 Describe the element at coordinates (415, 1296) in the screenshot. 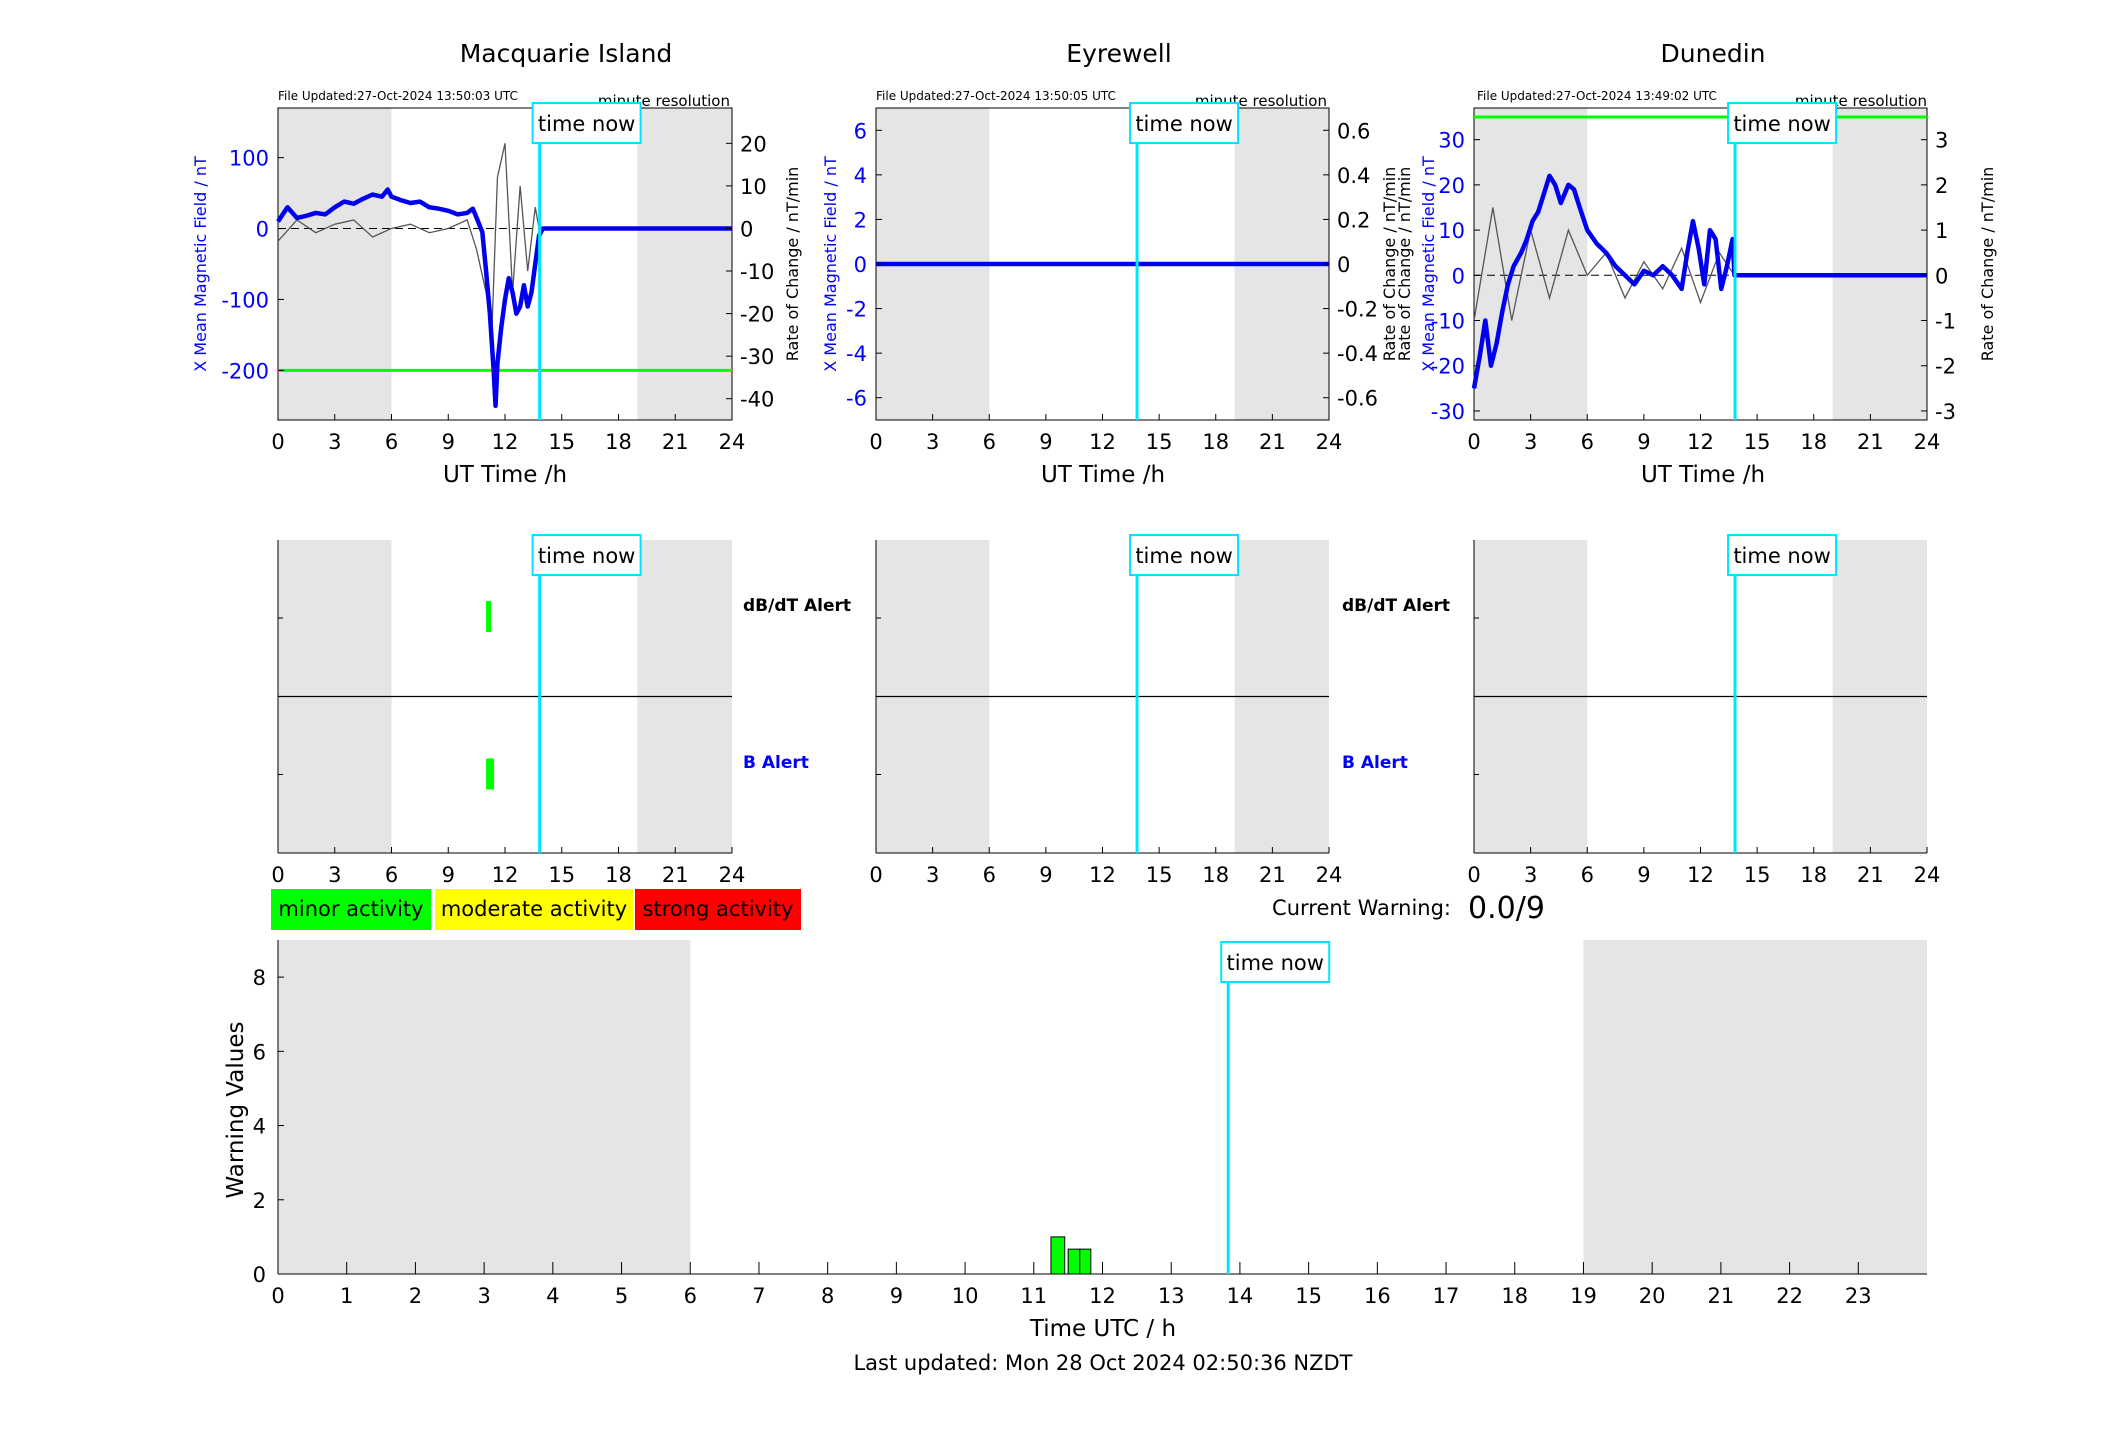

I see `x-tick-label: 2` at that location.